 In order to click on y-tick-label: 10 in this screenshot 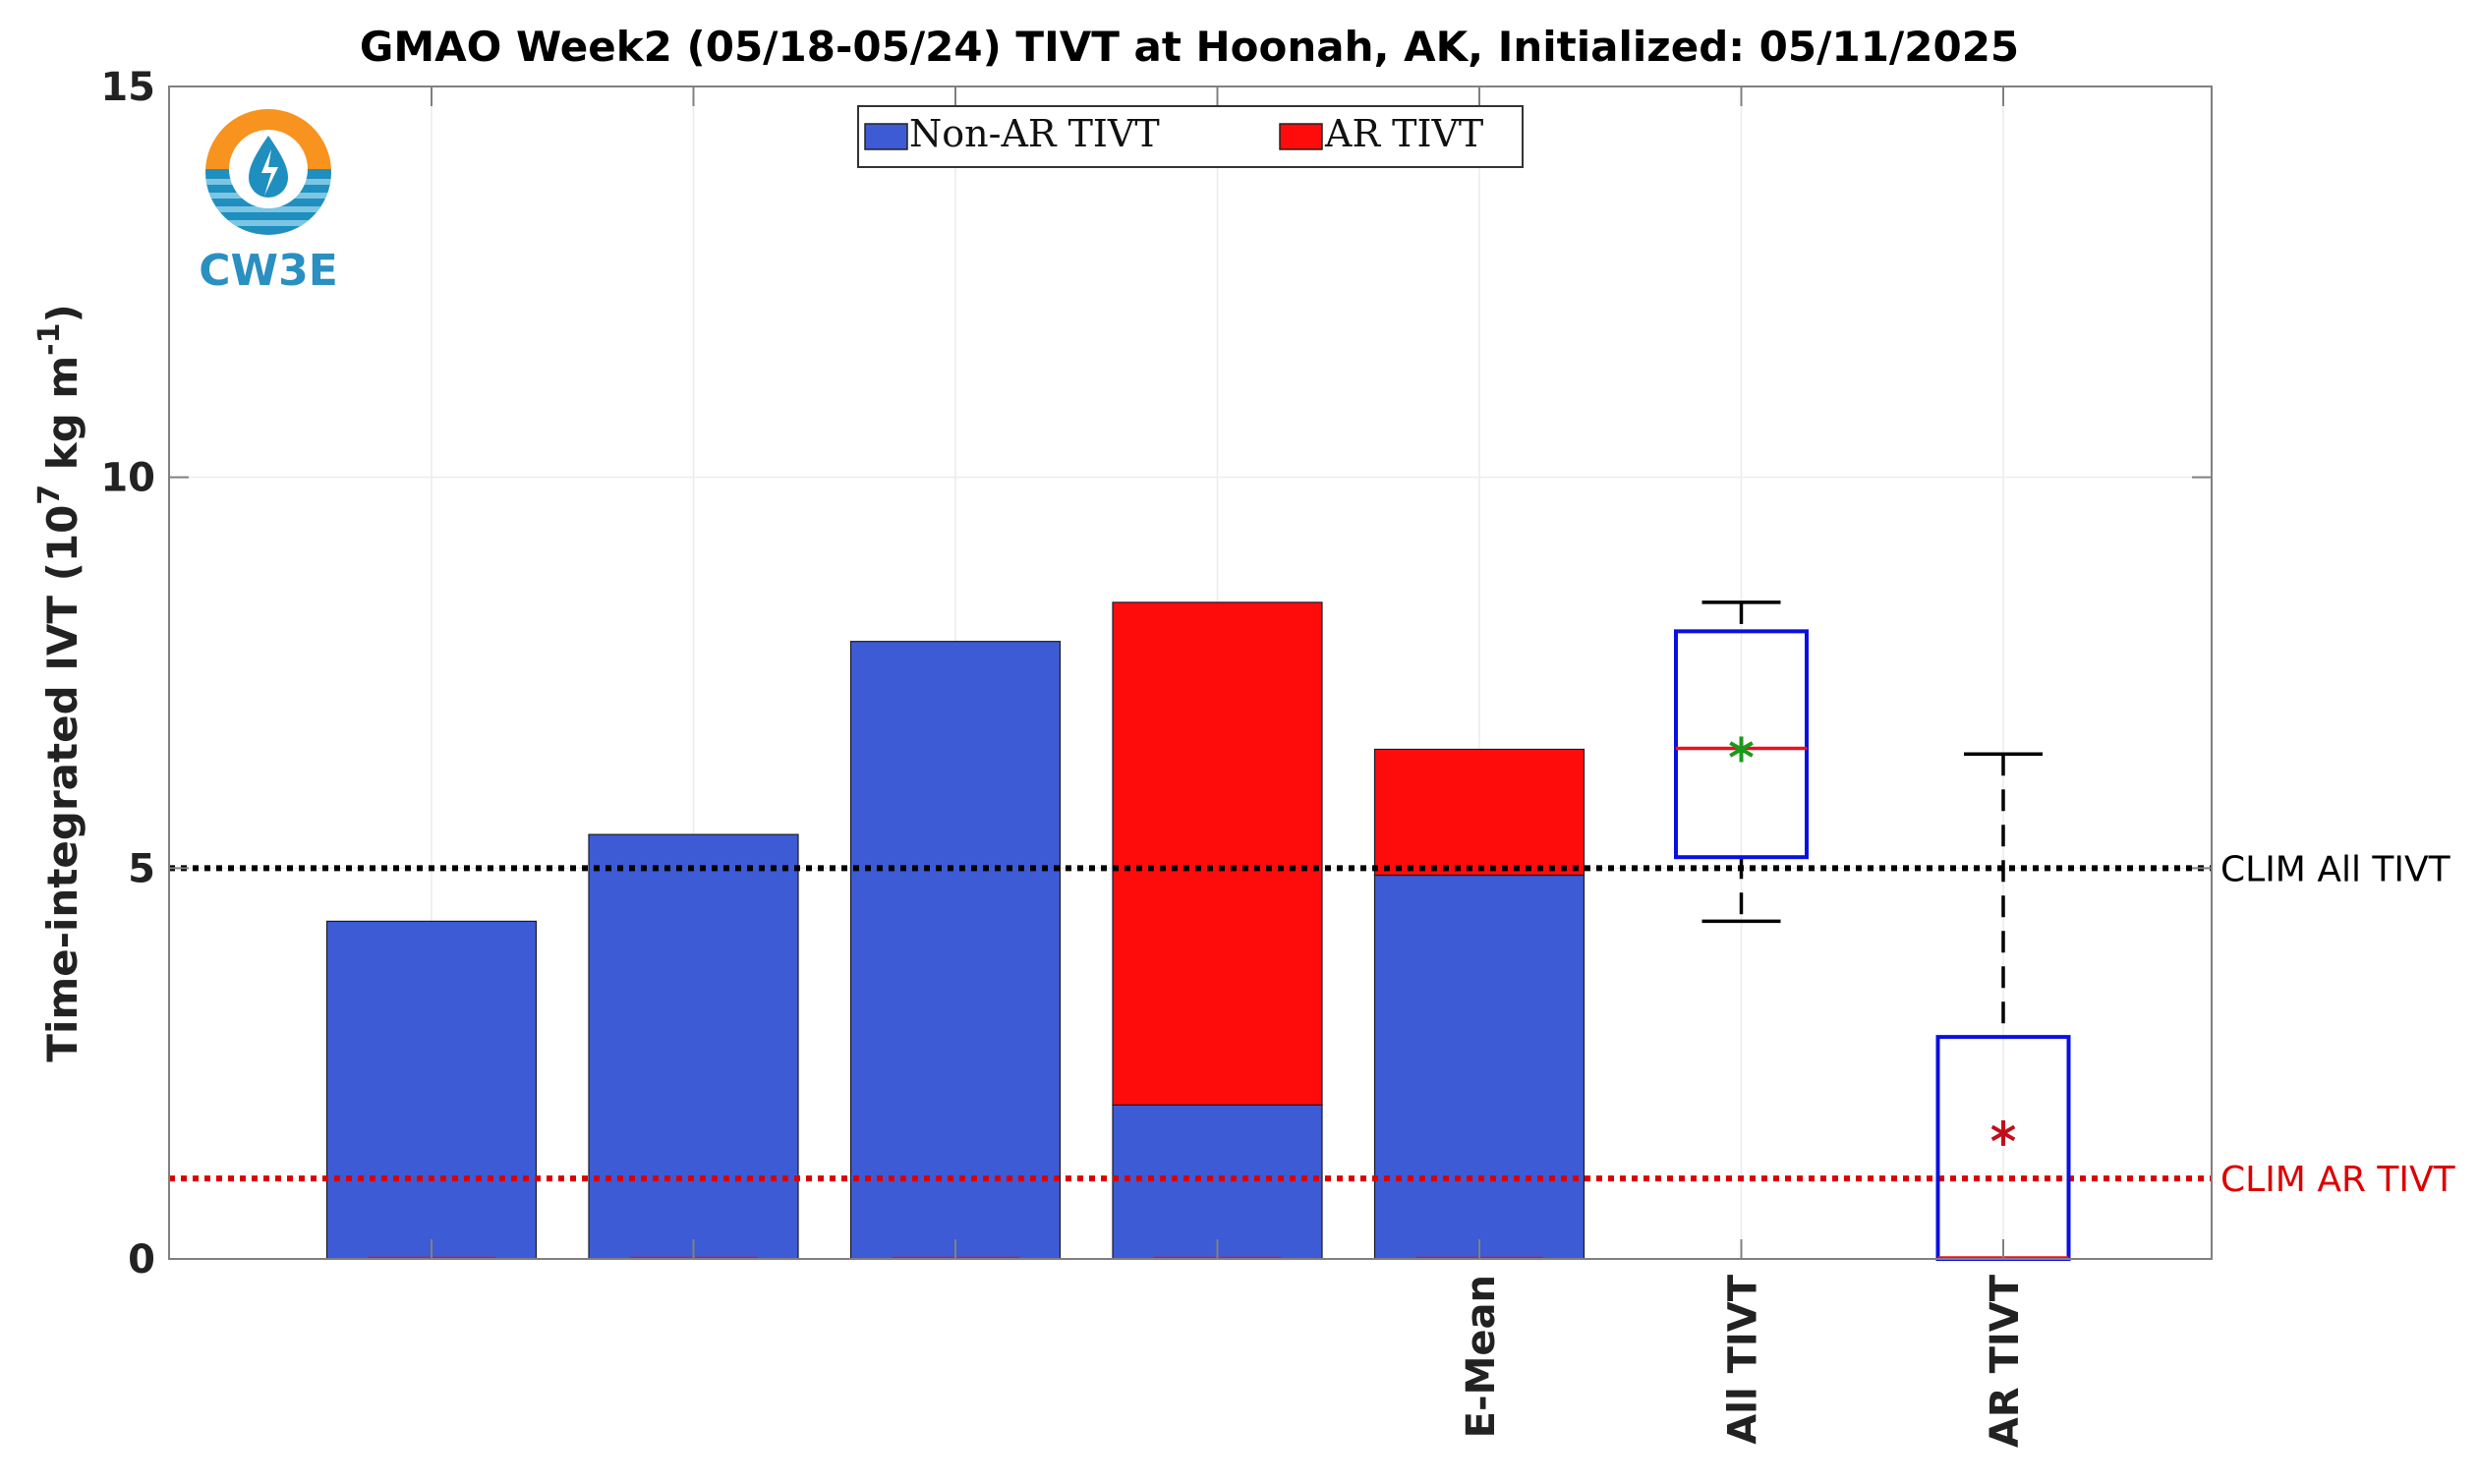, I will do `click(127, 478)`.